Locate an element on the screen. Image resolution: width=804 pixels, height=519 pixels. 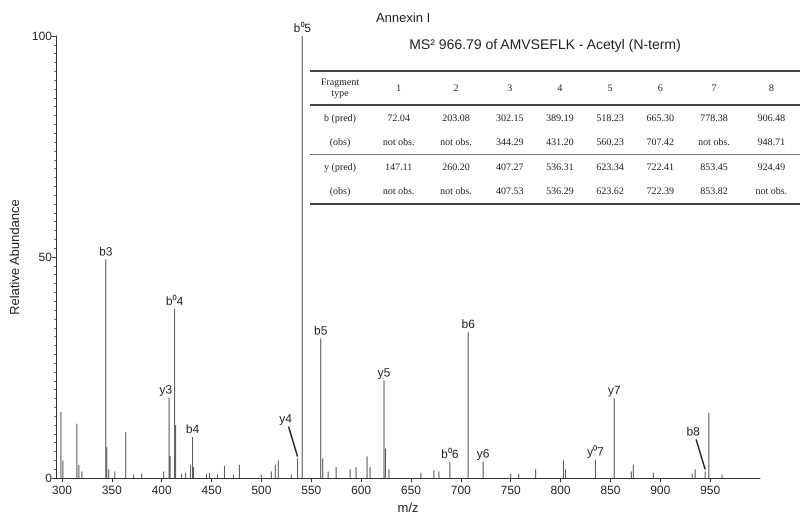
y-tick-label: 0 is located at coordinates (48, 478).